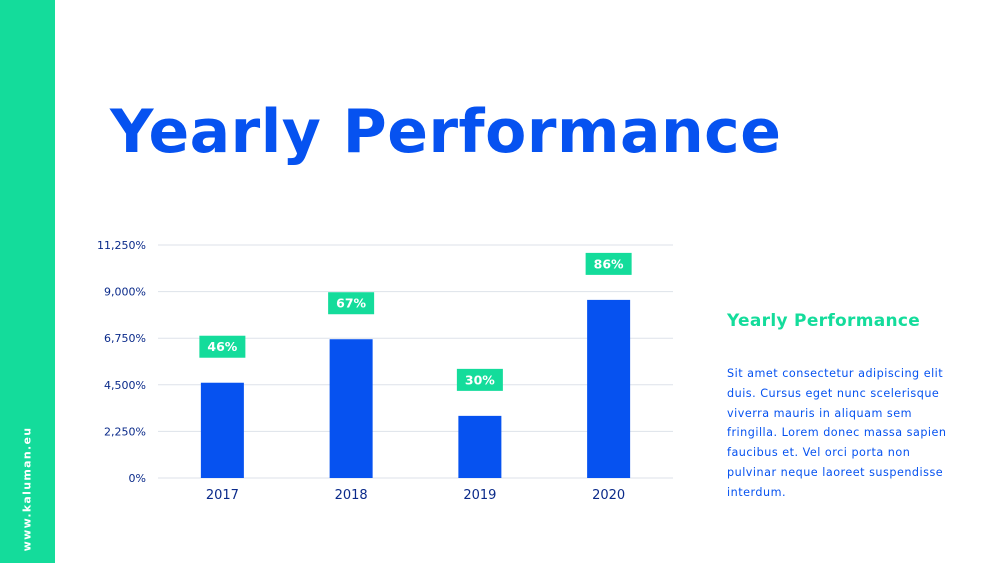 This screenshot has height=563, width=1000. Describe the element at coordinates (125, 431) in the screenshot. I see `y-tick-label: 2,250%` at that location.